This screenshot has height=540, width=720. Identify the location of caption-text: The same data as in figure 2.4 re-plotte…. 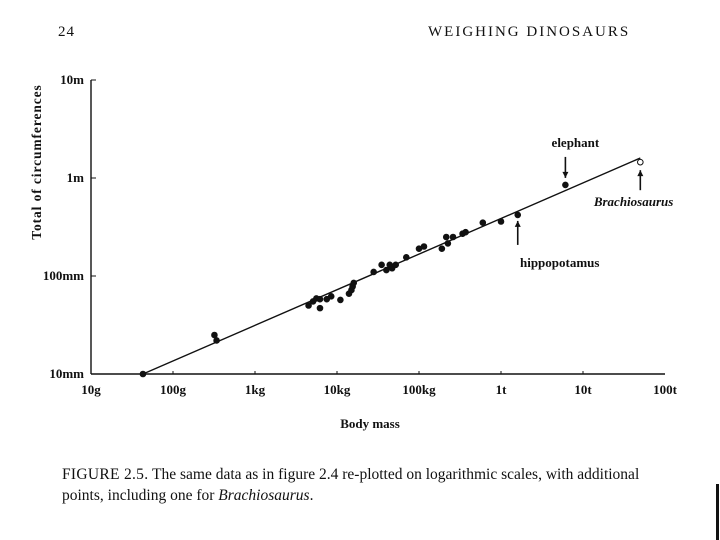
(351, 485).